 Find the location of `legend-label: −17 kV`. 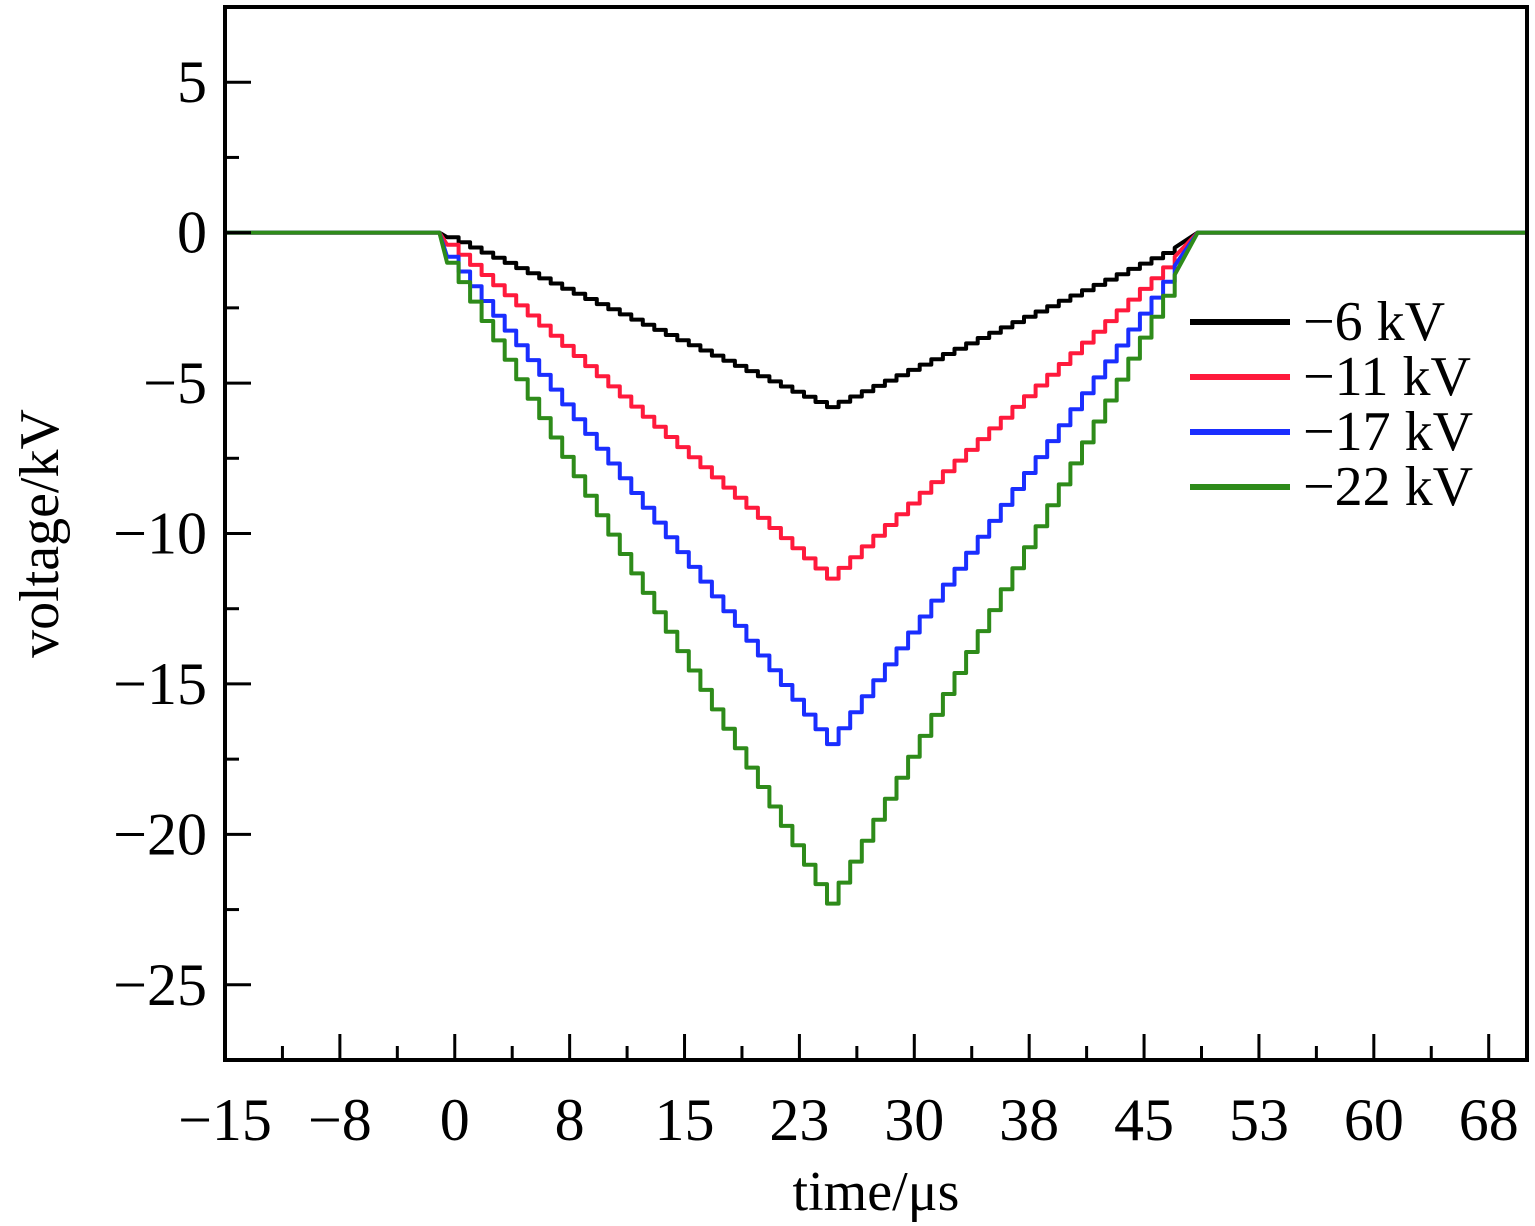

legend-label: −17 kV is located at coordinates (1388, 432).